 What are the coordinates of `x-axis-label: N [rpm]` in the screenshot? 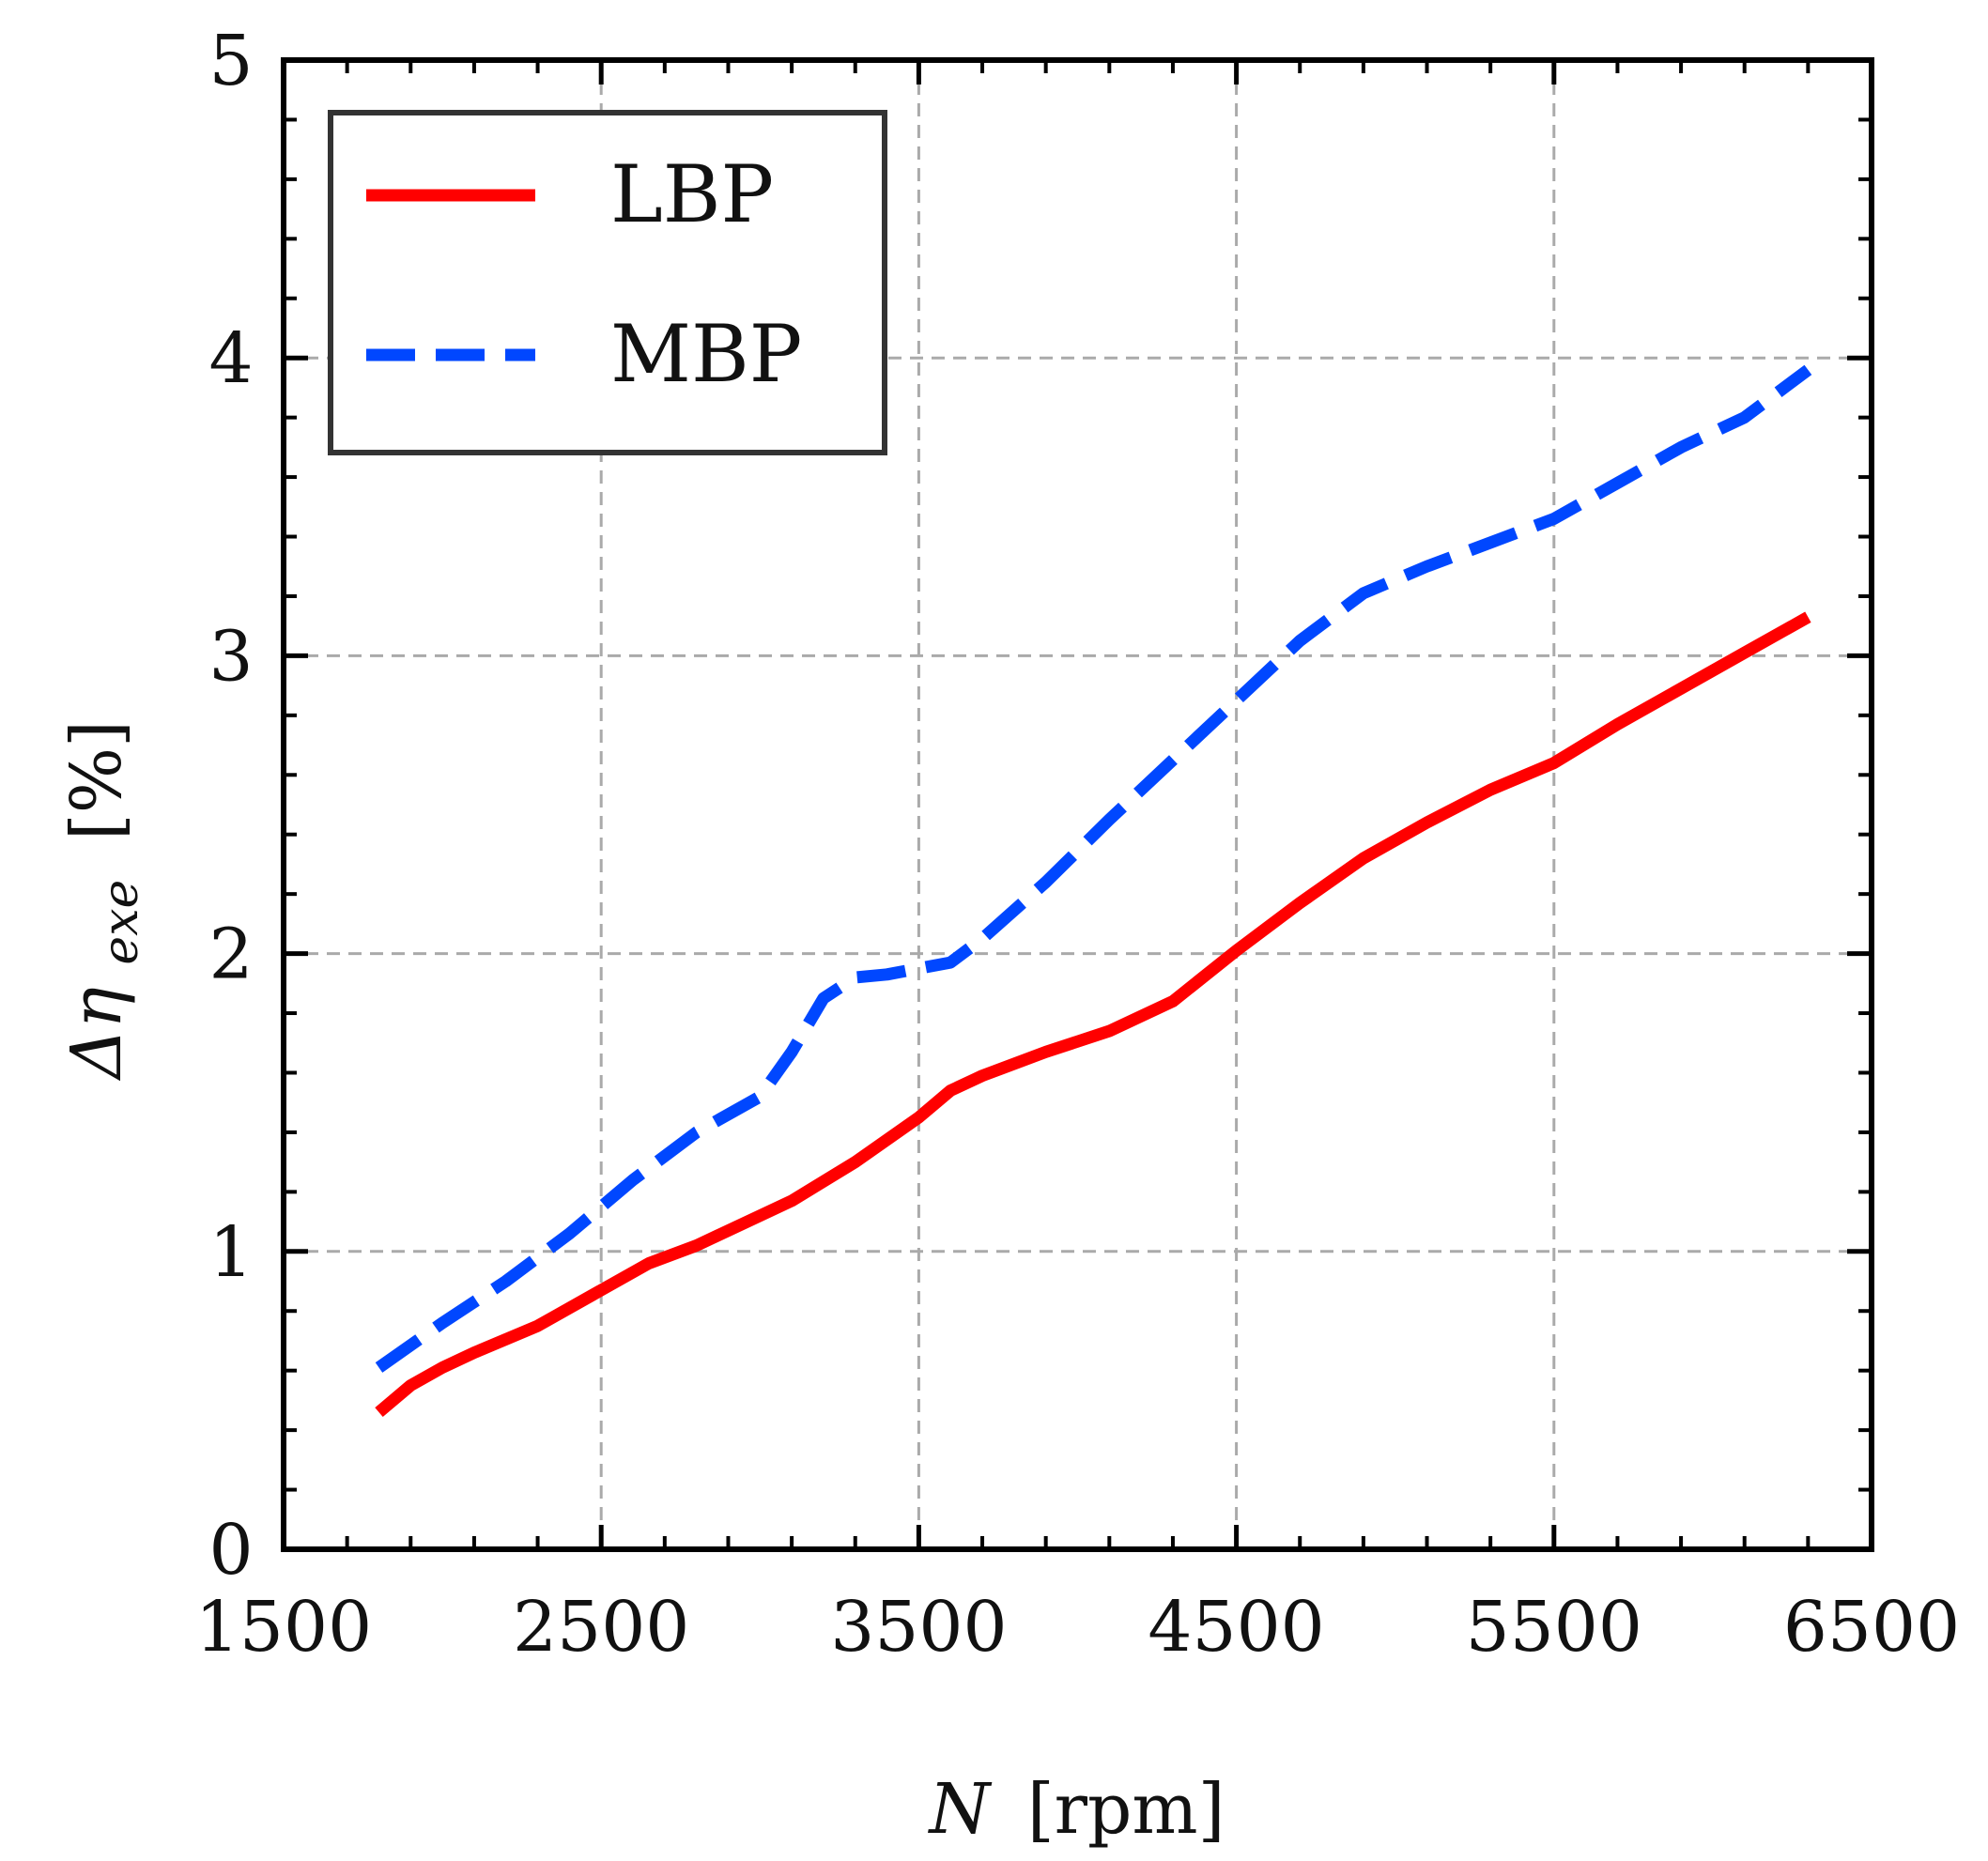 It's located at (1076, 1809).